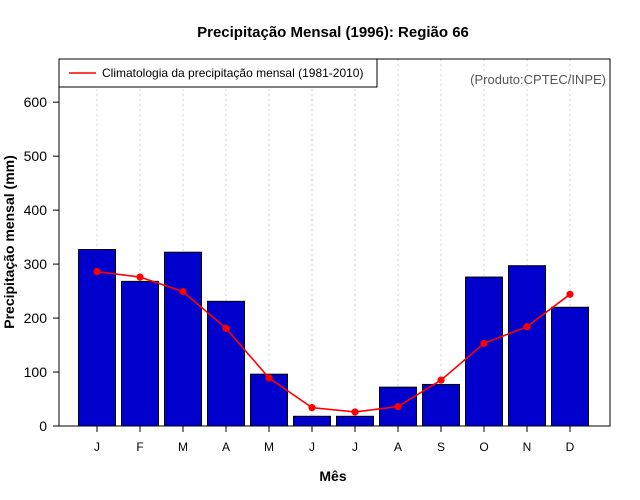  Describe the element at coordinates (9, 242) in the screenshot. I see `y-axis-label: Precipitação mensal (mm)` at that location.